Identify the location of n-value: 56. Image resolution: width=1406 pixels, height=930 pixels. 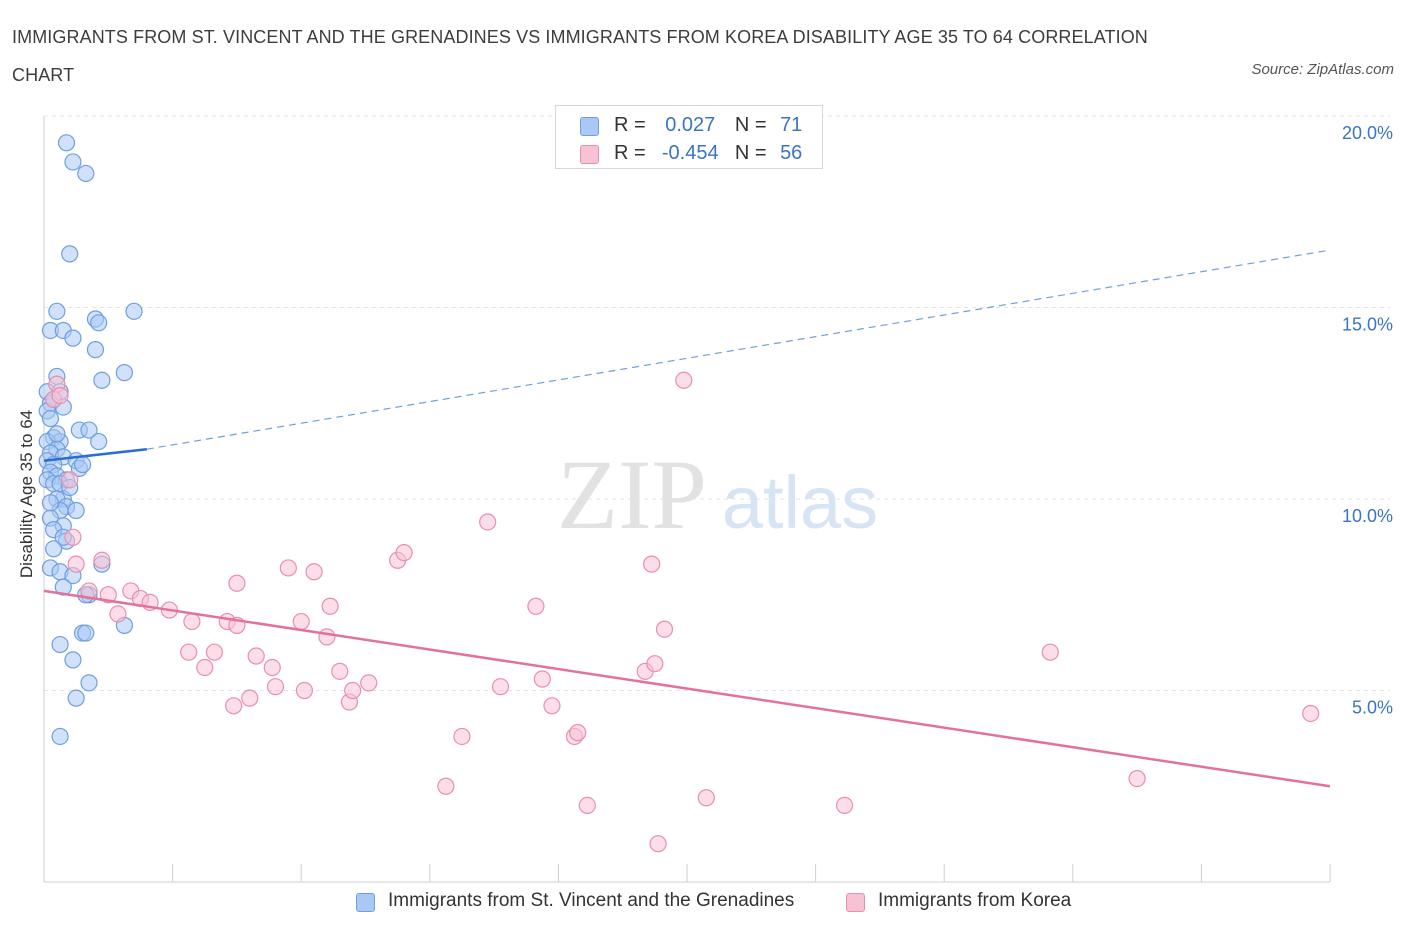
(791, 153).